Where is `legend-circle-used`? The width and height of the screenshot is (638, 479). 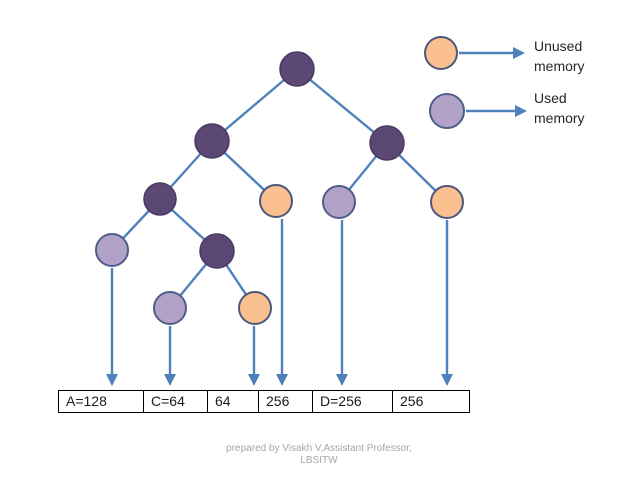 legend-circle-used is located at coordinates (447, 111).